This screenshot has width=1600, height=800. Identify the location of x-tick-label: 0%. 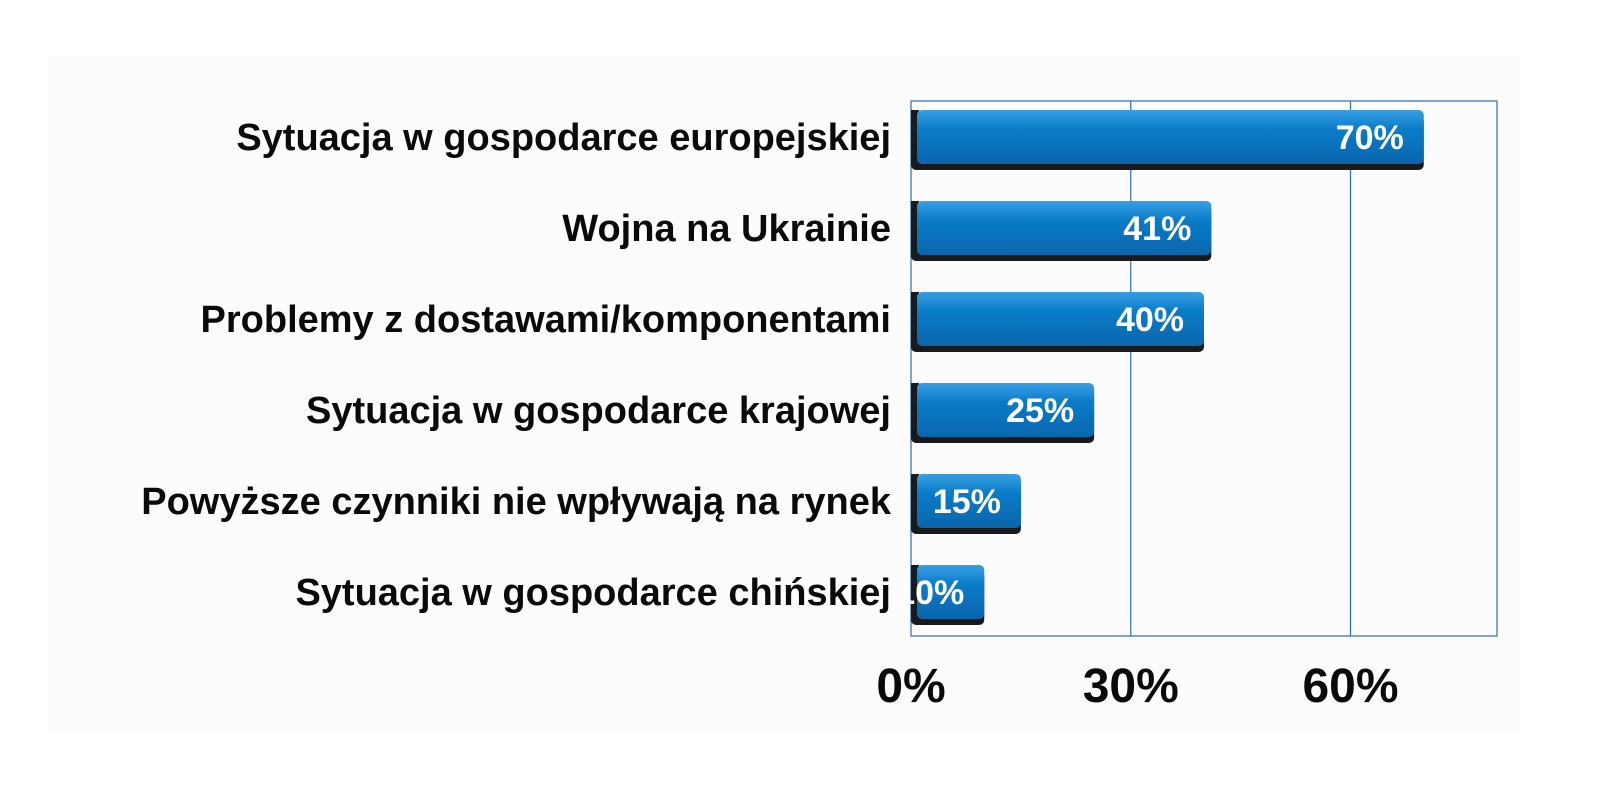
(910, 686).